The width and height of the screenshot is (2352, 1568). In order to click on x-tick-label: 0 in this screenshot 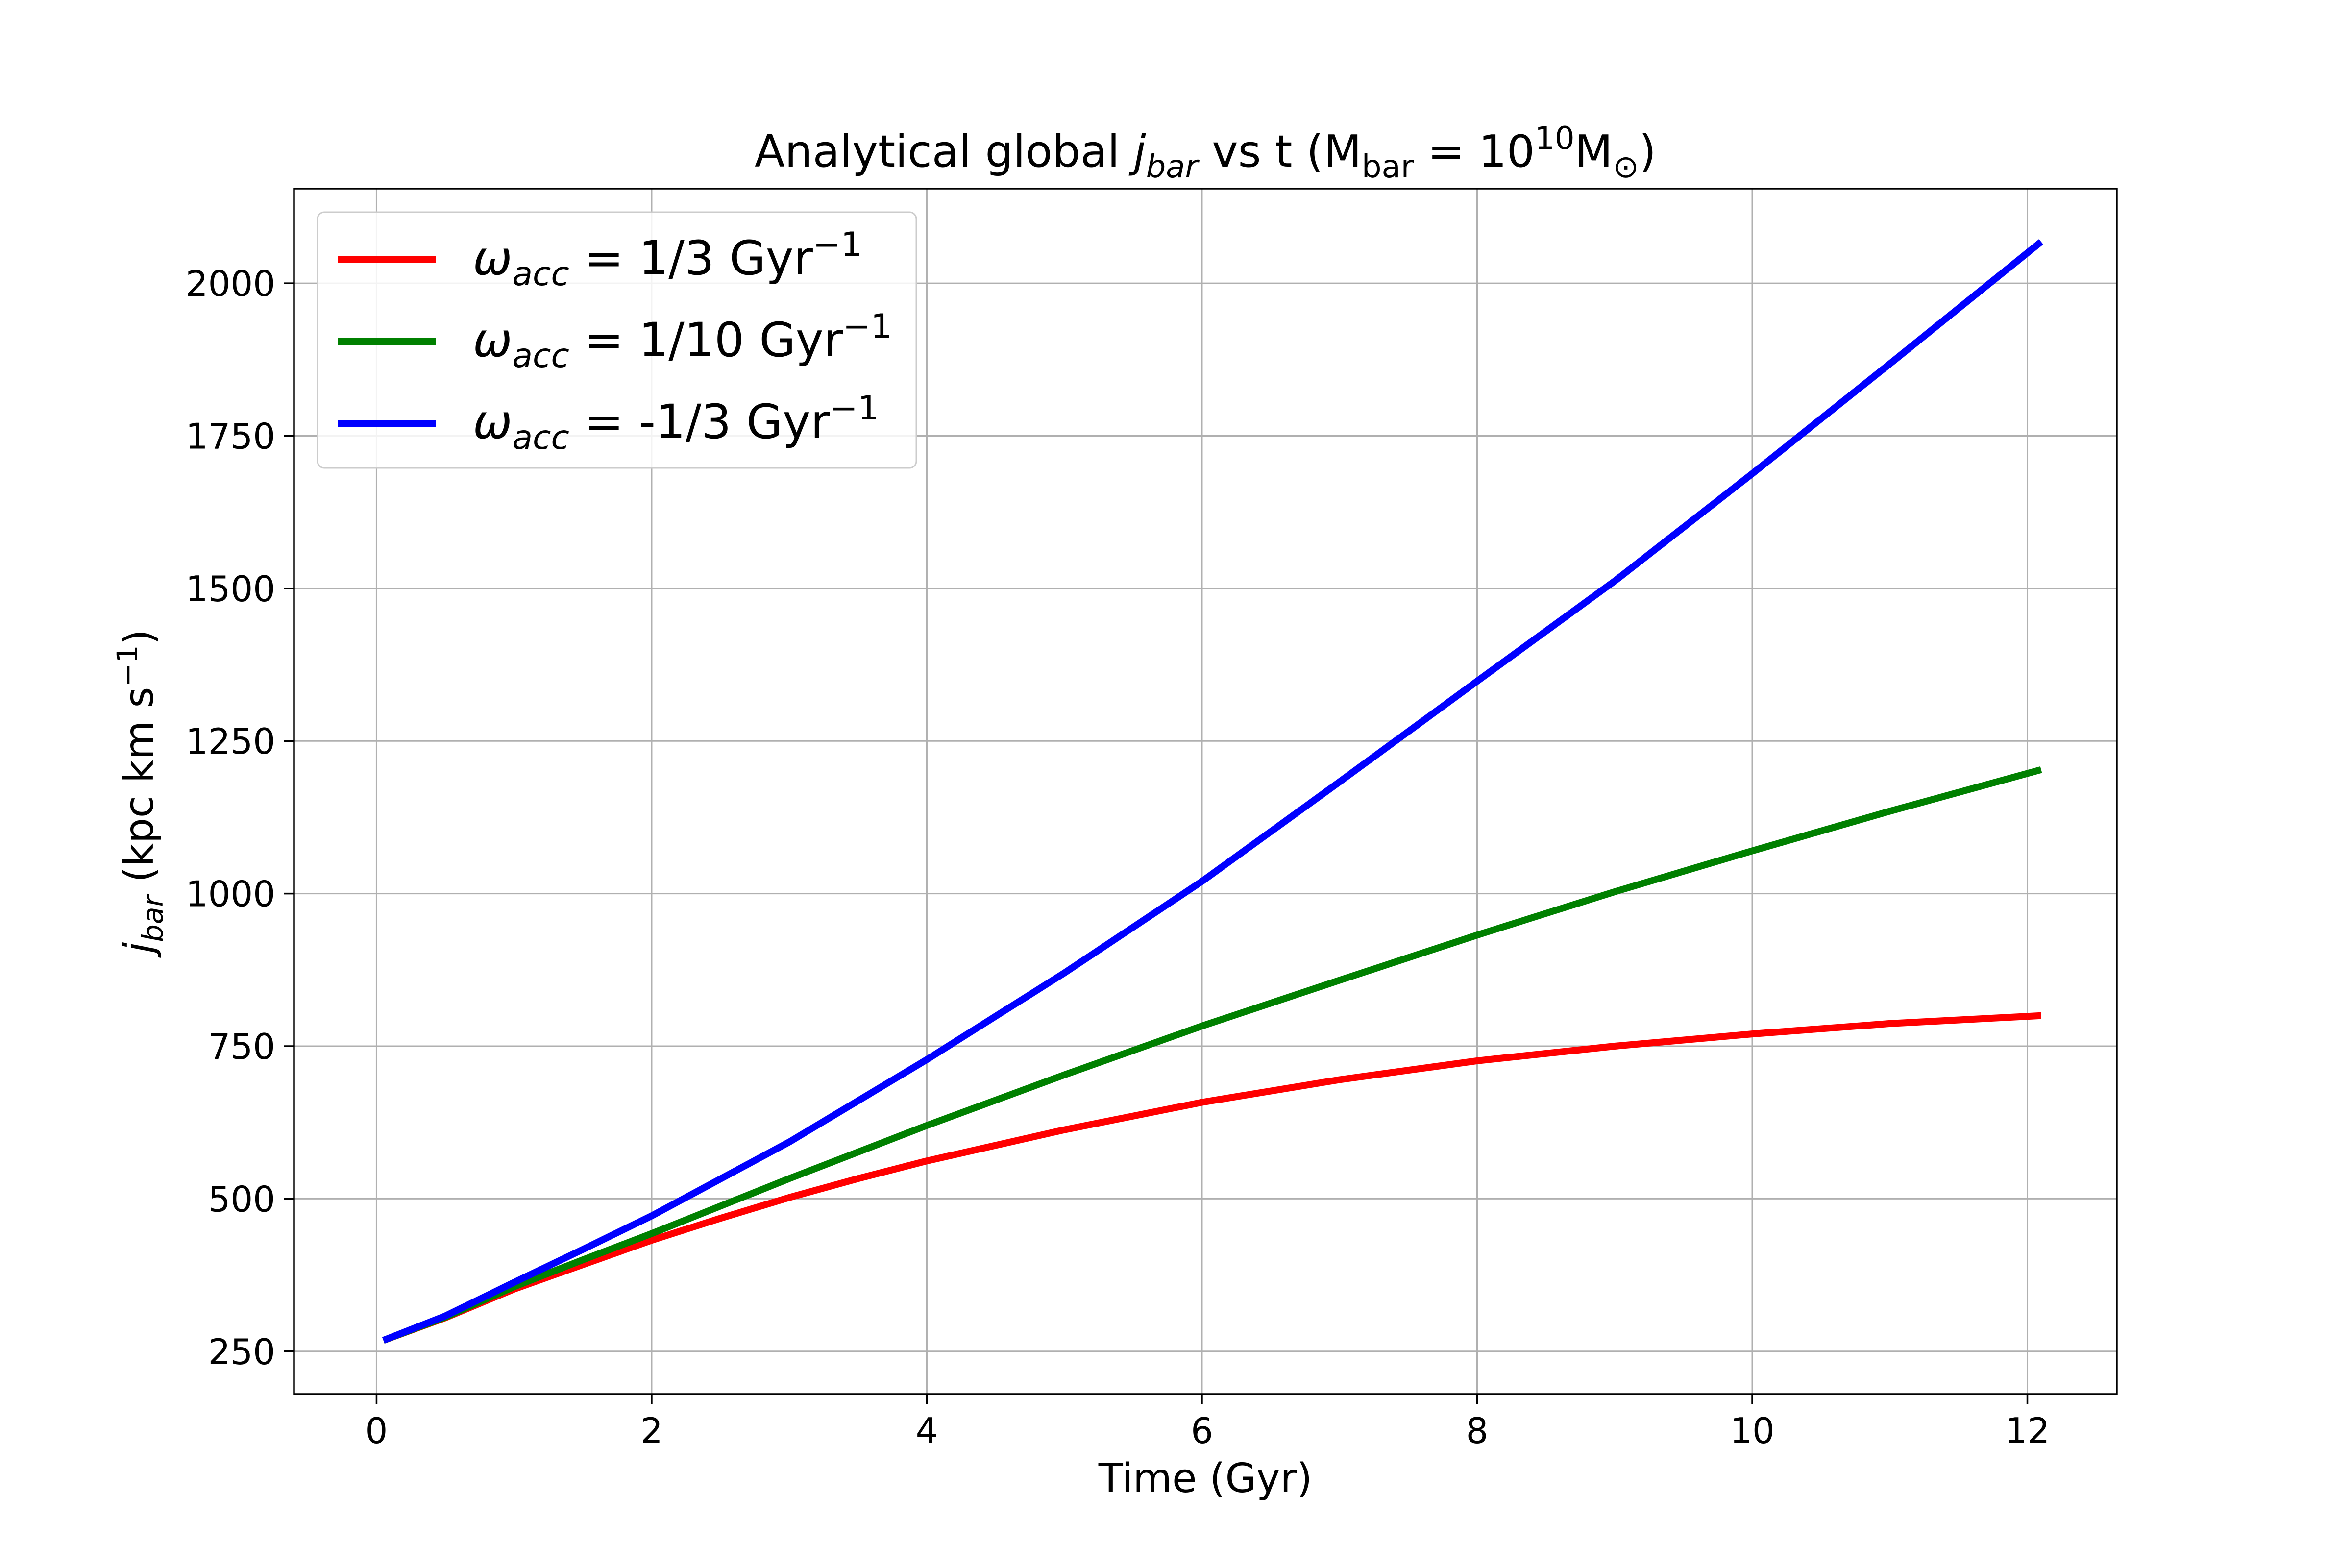, I will do `click(377, 1430)`.